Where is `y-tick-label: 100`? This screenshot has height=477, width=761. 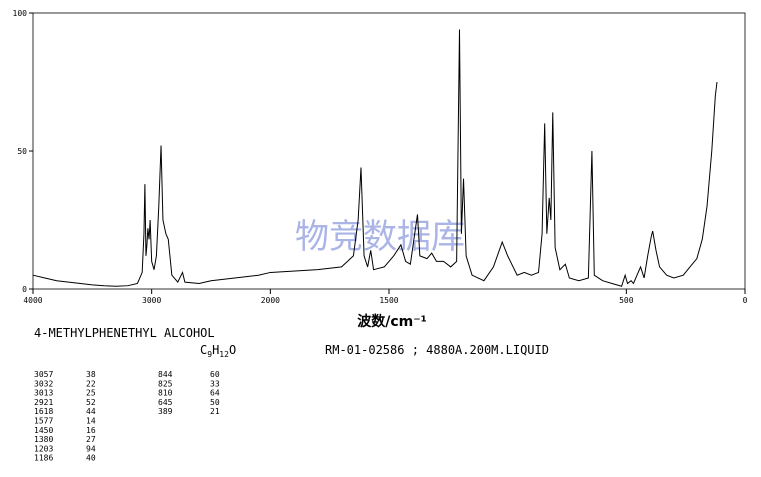
y-tick-label: 100 is located at coordinates (20, 13).